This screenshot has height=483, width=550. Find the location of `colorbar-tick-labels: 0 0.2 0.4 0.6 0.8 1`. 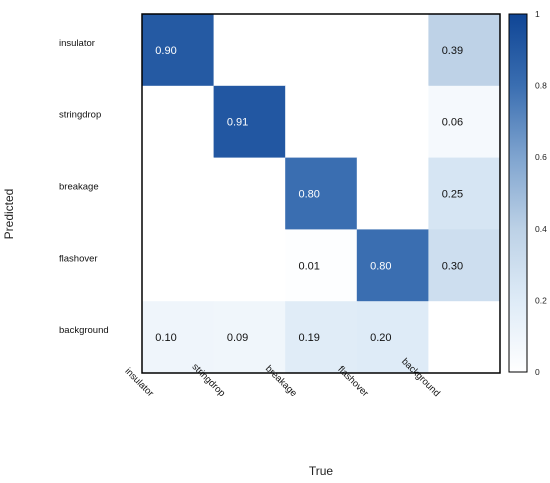

colorbar-tick-labels: 0 0.2 0.4 0.6 0.8 1 is located at coordinates (541, 193).